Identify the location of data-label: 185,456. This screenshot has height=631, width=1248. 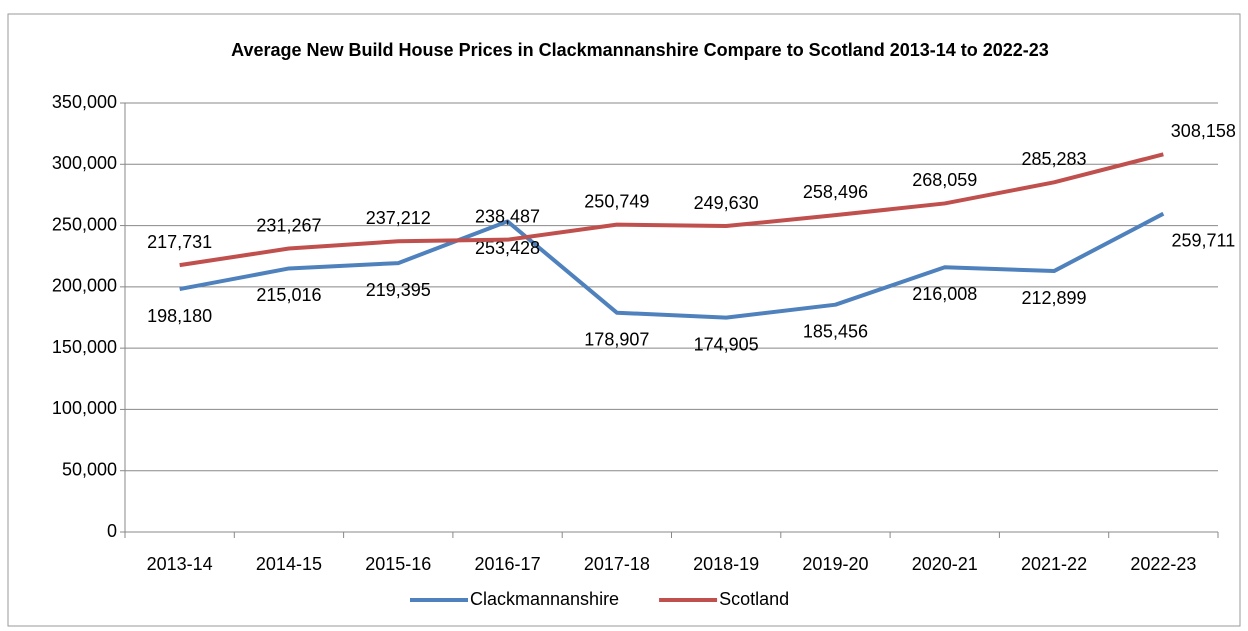
(835, 331).